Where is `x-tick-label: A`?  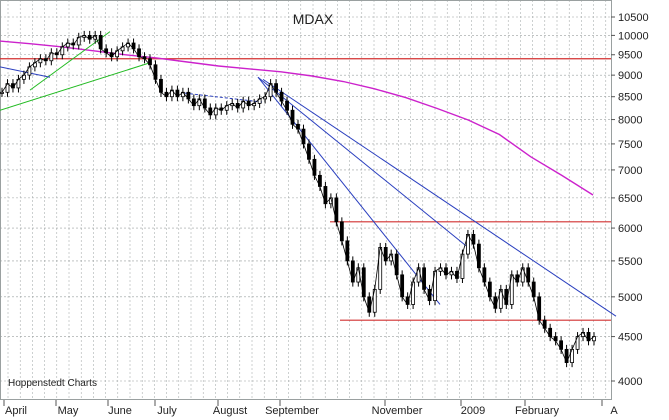
x-tick-label: A is located at coordinates (614, 411).